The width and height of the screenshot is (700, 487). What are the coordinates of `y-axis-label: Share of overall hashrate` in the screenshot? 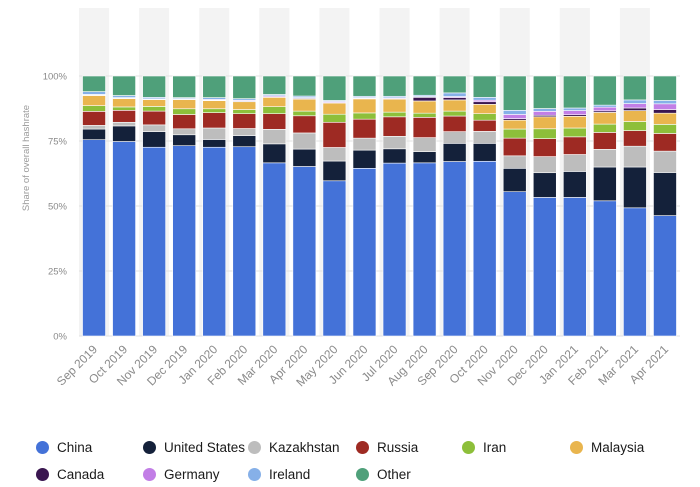 It's located at (26, 158).